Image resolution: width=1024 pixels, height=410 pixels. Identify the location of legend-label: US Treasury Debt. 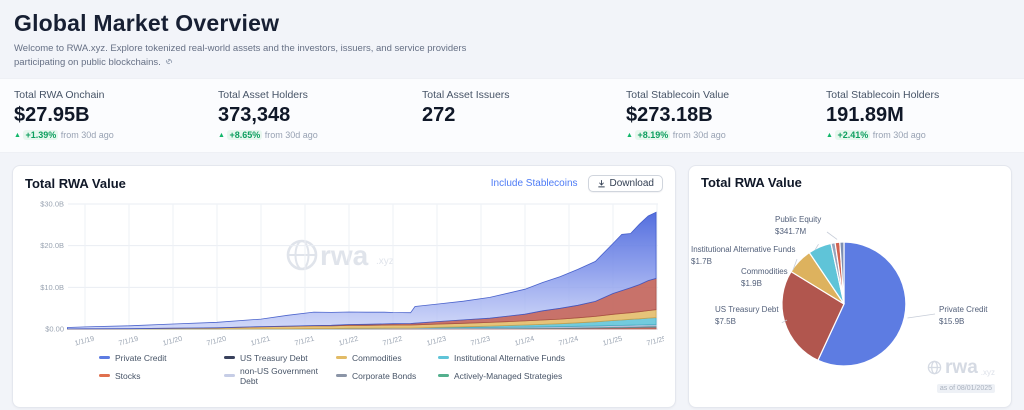
(274, 357).